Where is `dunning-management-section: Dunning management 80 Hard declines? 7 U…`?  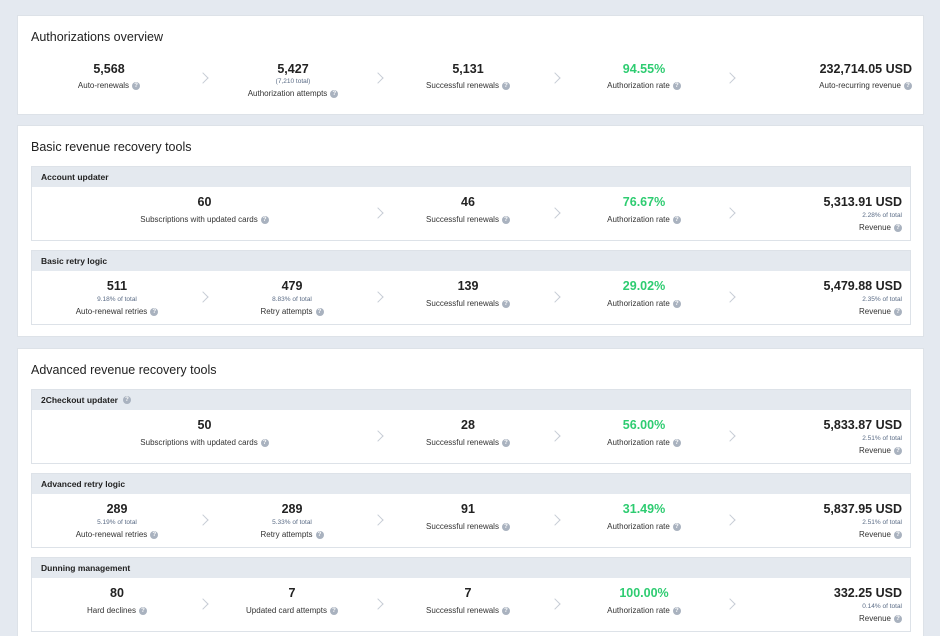
dunning-management-section: Dunning management 80 Hard declines? 7 U… is located at coordinates (471, 594).